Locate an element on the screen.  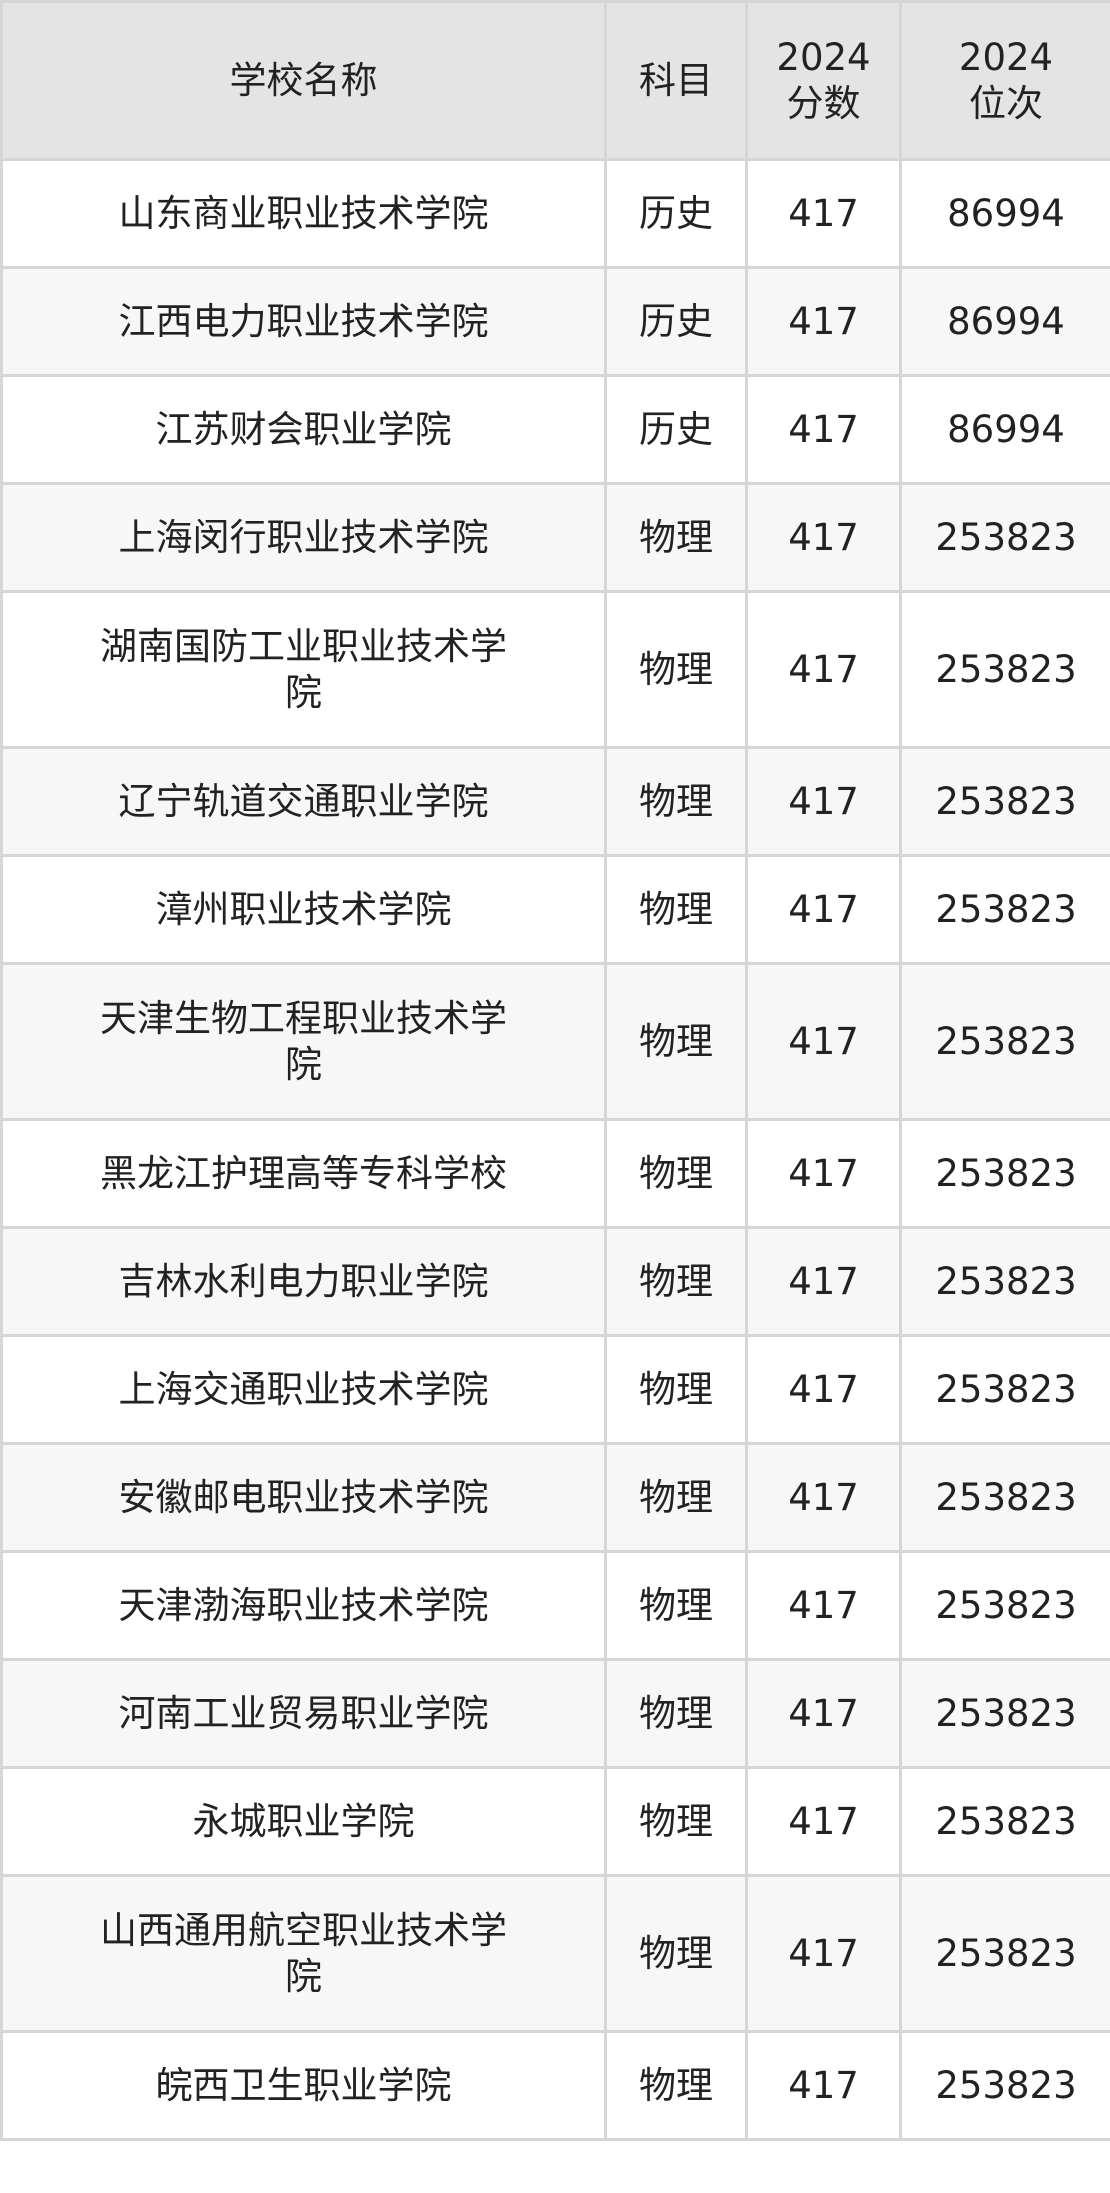
table-row: 上海闵行职业技术学院 物理 417 253823 is located at coordinates (555, 537).